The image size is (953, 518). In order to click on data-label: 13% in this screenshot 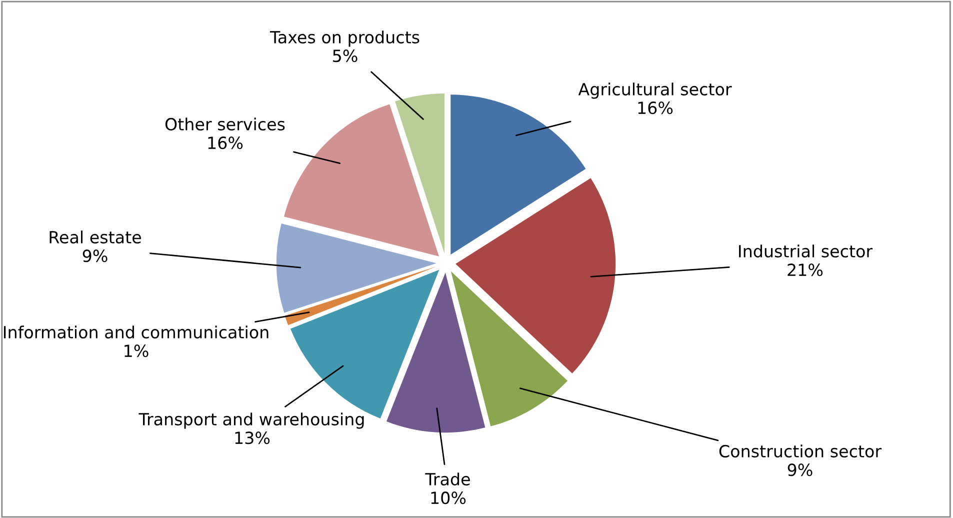, I will do `click(252, 438)`.